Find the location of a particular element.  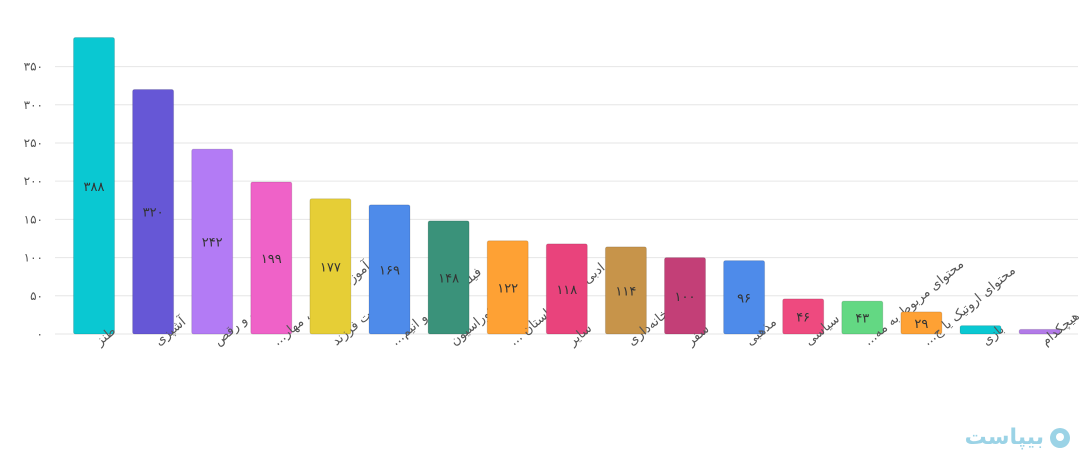

data-label: ۱۱۴ is located at coordinates (625, 291).